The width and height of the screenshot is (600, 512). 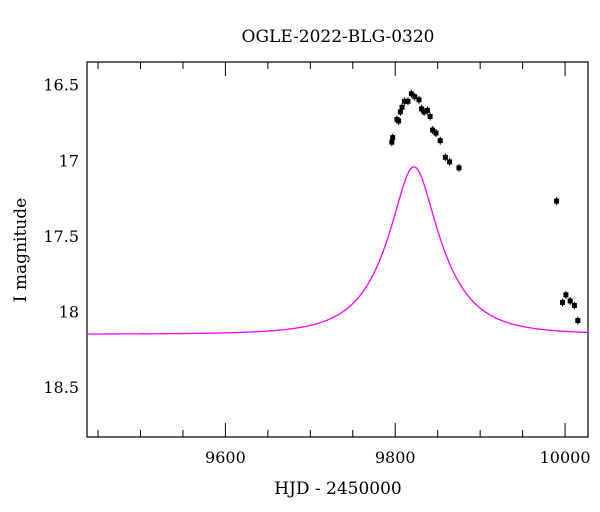 I want to click on y-axis-label: I magnitude, so click(x=21, y=250).